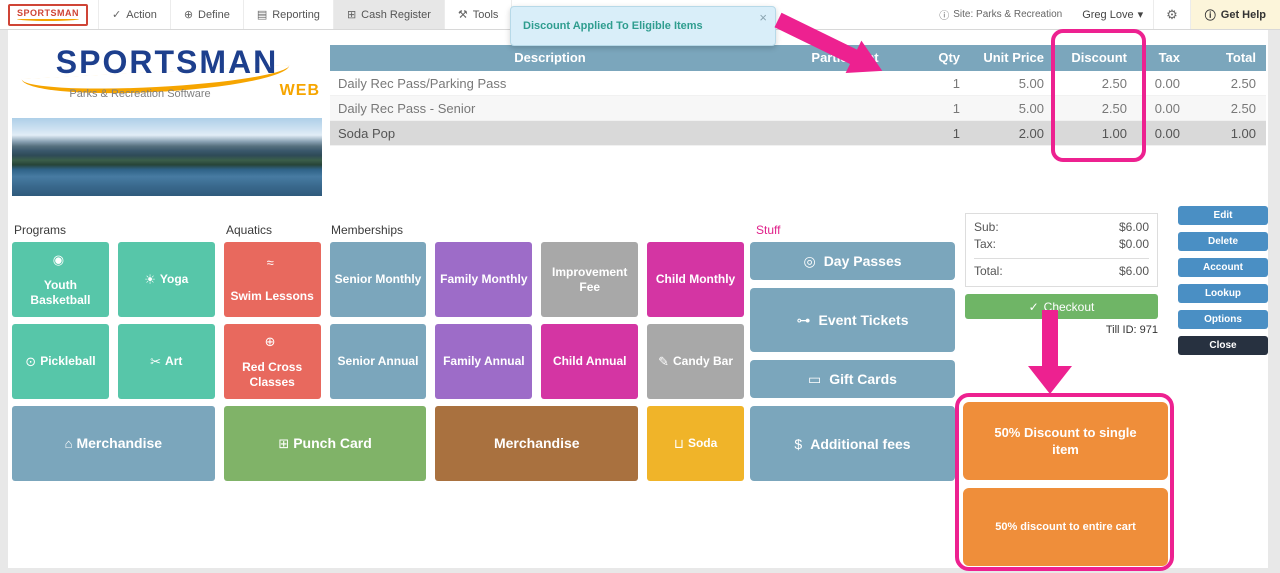 The height and width of the screenshot is (573, 1280). What do you see at coordinates (1210, 15) in the screenshot?
I see `help-info-icon: ⓘ` at bounding box center [1210, 15].